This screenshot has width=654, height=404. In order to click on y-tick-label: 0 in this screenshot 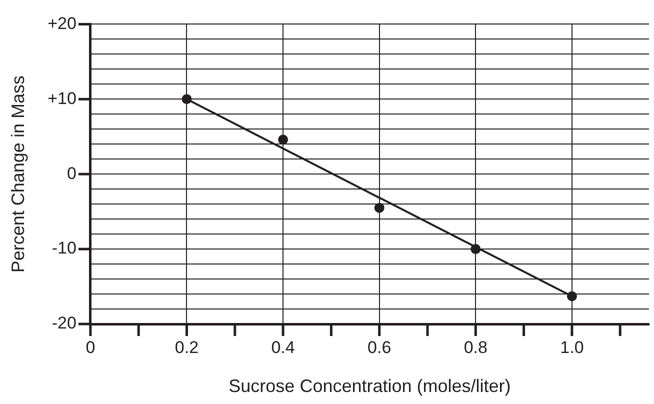, I will do `click(71, 173)`.